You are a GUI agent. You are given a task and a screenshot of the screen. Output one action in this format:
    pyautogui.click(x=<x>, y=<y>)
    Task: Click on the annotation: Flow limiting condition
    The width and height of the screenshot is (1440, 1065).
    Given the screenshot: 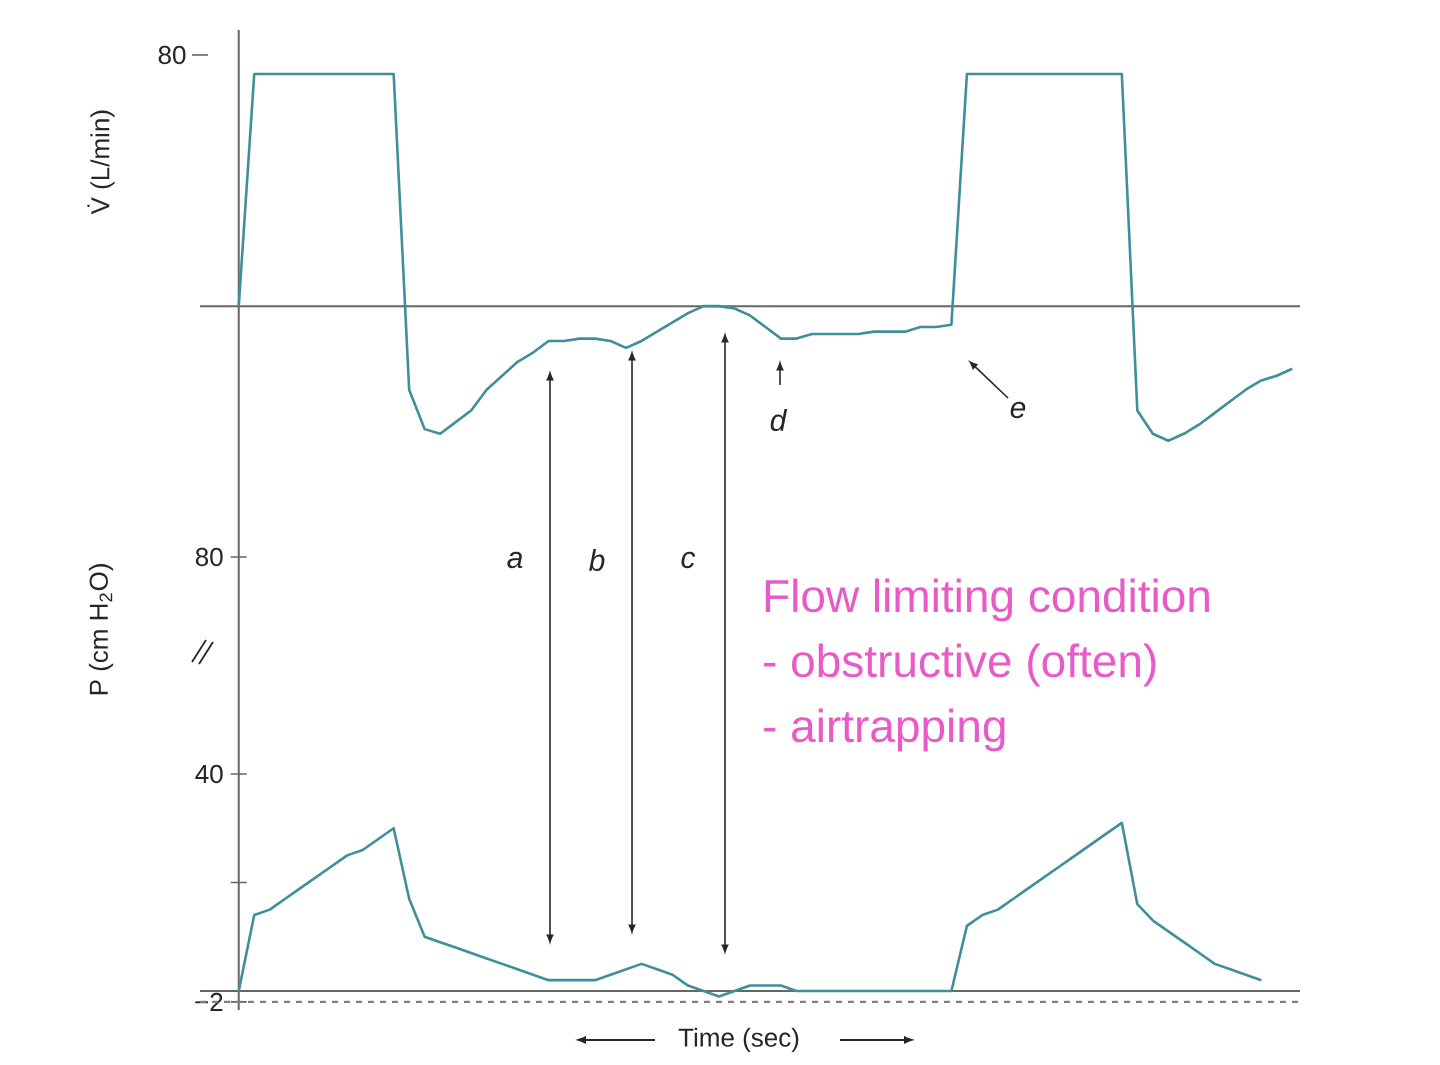 What is the action you would take?
    pyautogui.click(x=987, y=600)
    